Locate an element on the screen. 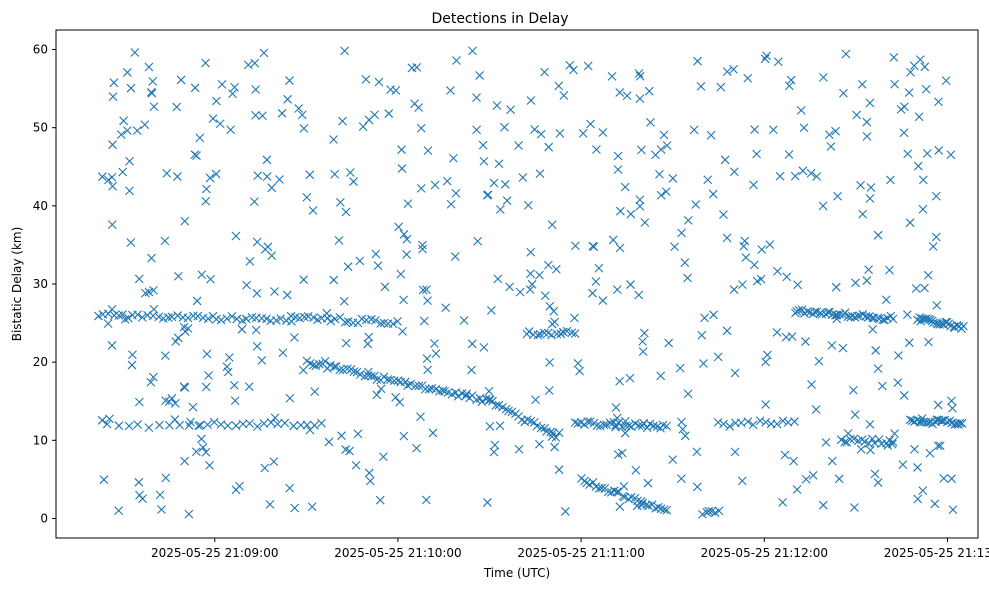 This screenshot has width=989, height=590. chart-title: Detections in Delay is located at coordinates (499, 19).